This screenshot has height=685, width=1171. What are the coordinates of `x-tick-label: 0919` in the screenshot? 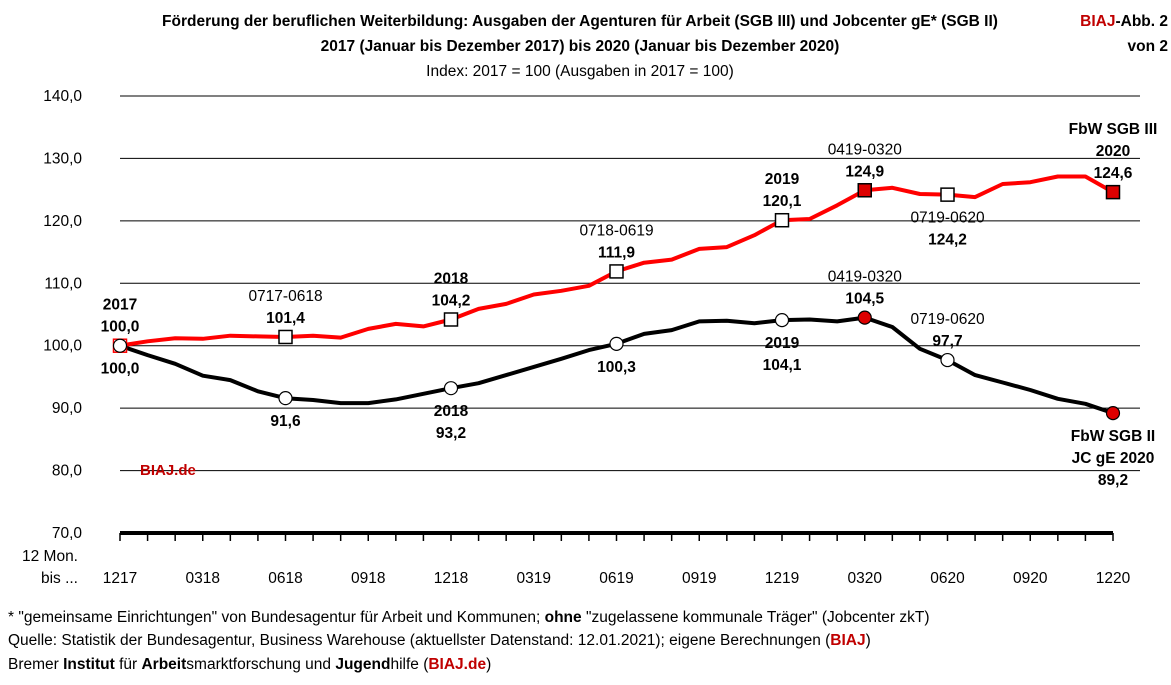 It's located at (699, 578).